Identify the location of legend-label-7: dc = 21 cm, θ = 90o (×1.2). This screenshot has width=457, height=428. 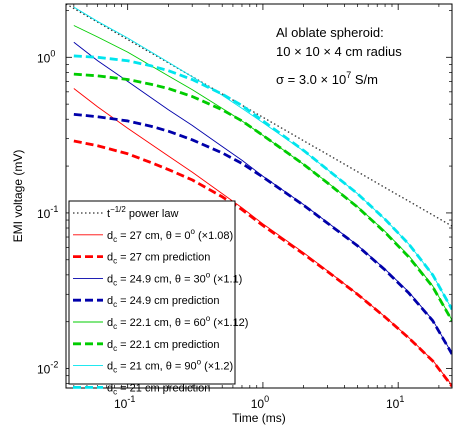
(170, 366).